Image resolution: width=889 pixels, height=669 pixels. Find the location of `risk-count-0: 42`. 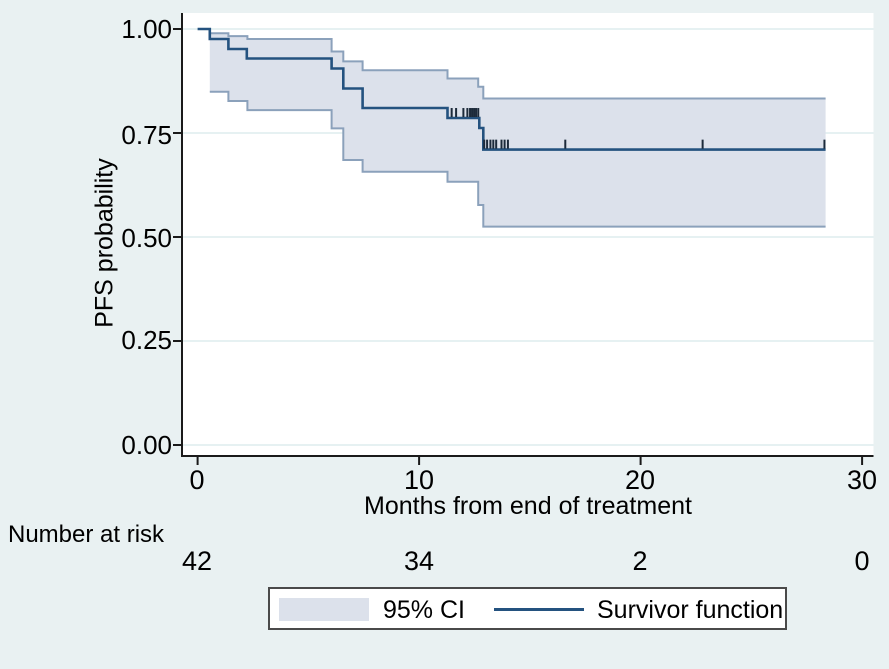

risk-count-0: 42 is located at coordinates (197, 561).